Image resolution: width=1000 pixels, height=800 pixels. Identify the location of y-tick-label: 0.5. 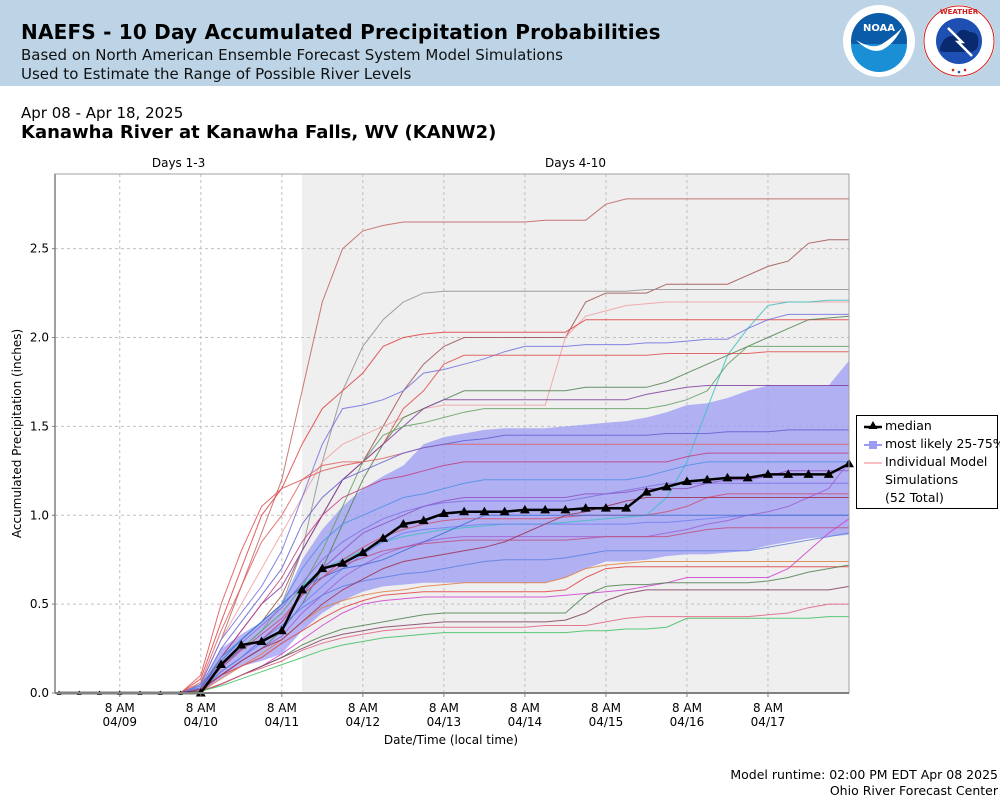
(39, 604).